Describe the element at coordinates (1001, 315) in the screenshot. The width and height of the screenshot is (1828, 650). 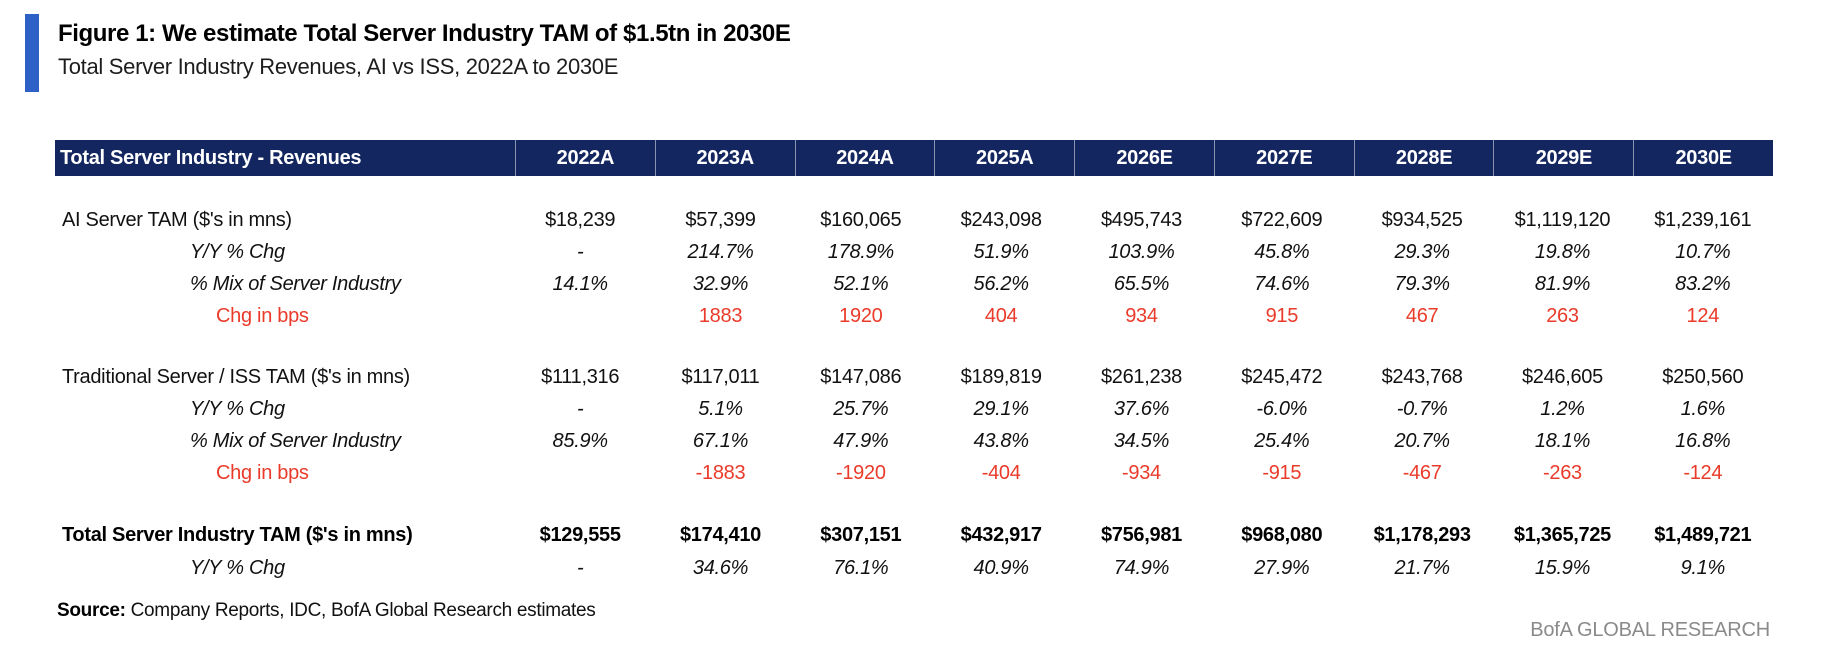
I see `cell-value: 404` at that location.